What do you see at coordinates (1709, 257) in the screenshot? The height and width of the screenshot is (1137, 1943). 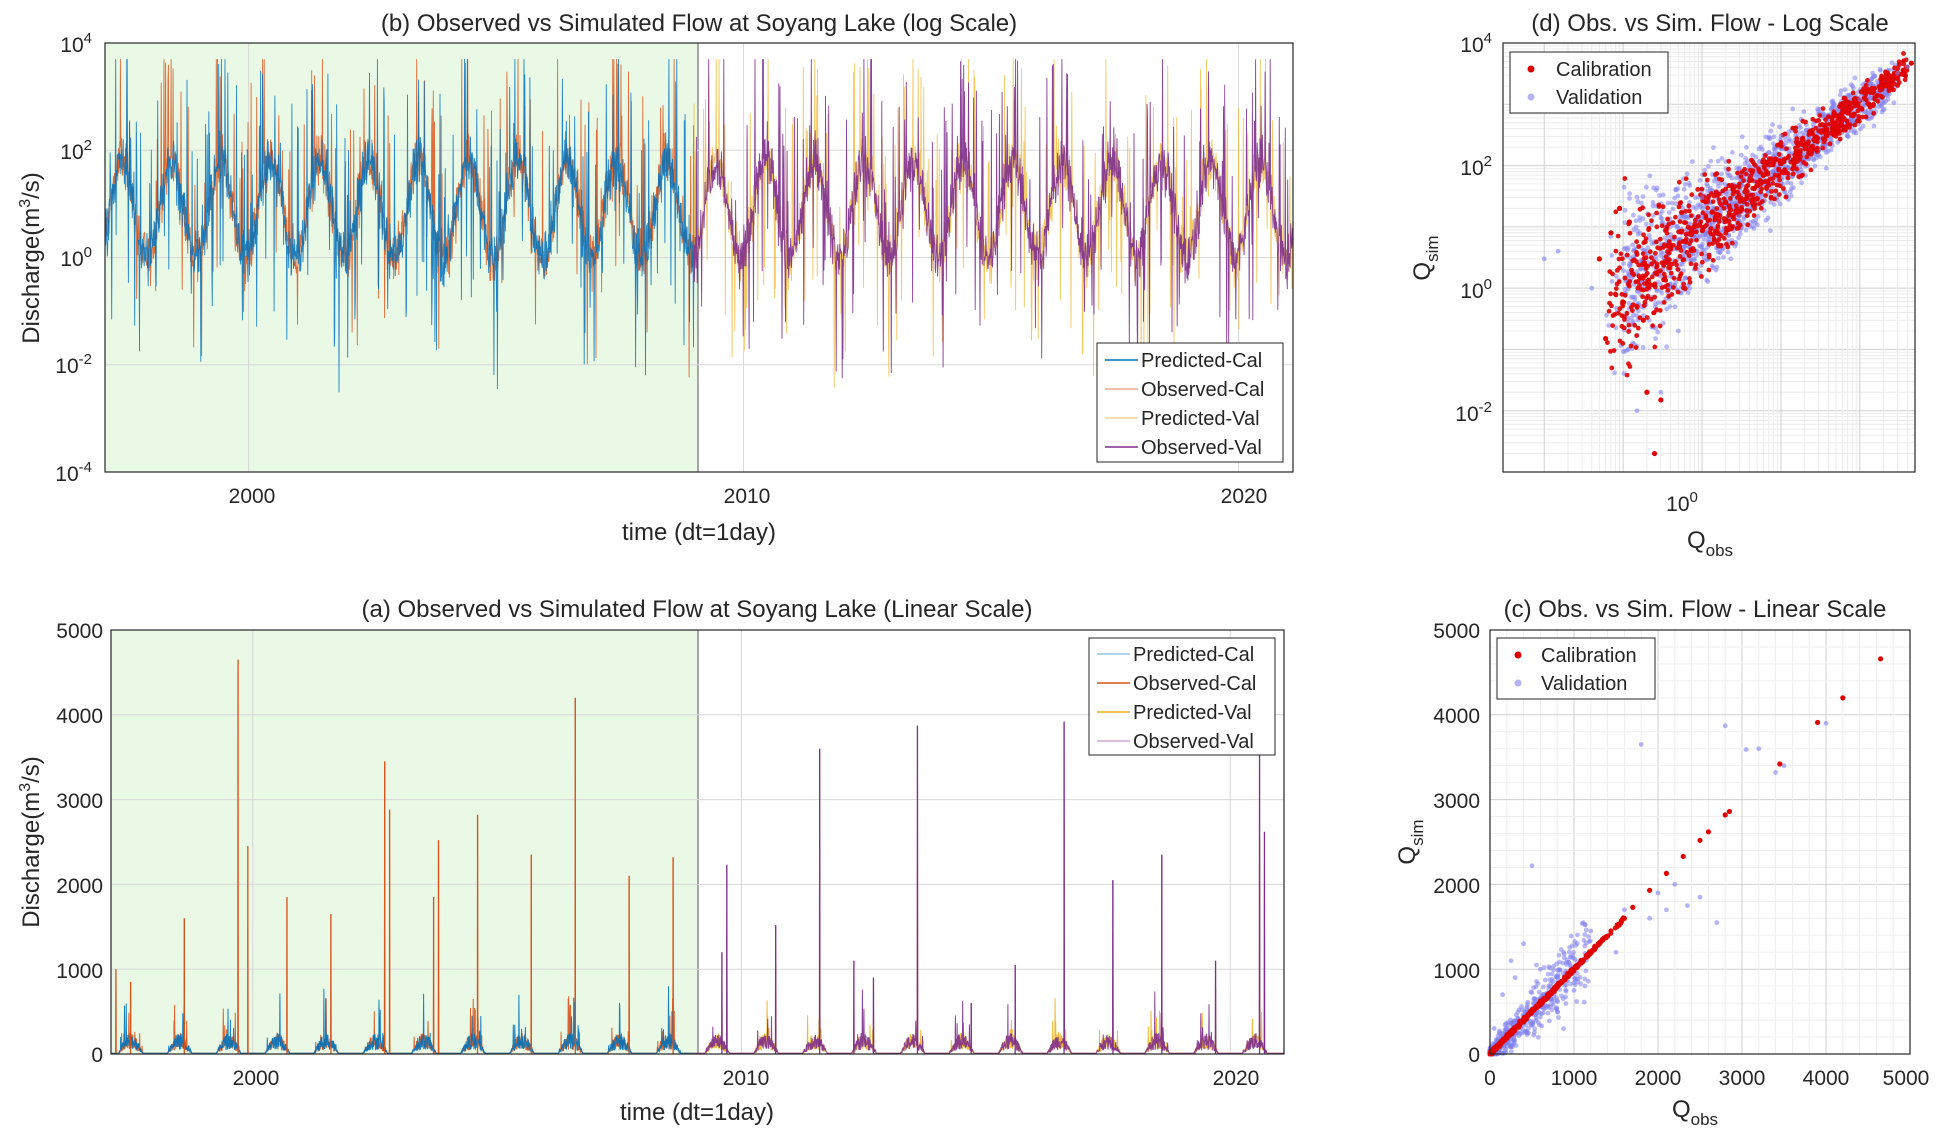 I see `panel-d-axes-box` at bounding box center [1709, 257].